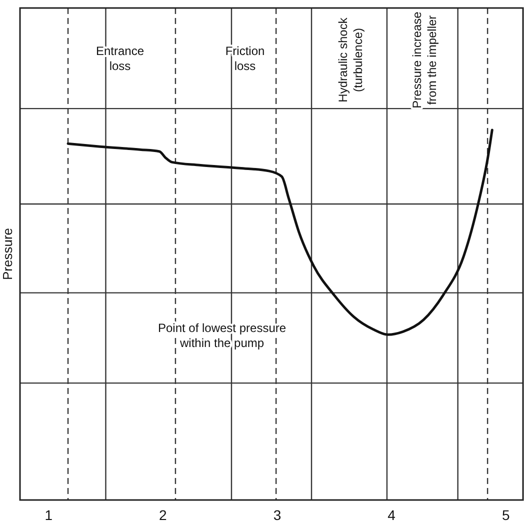  Describe the element at coordinates (277, 514) in the screenshot. I see `x-tick-label: 3` at that location.